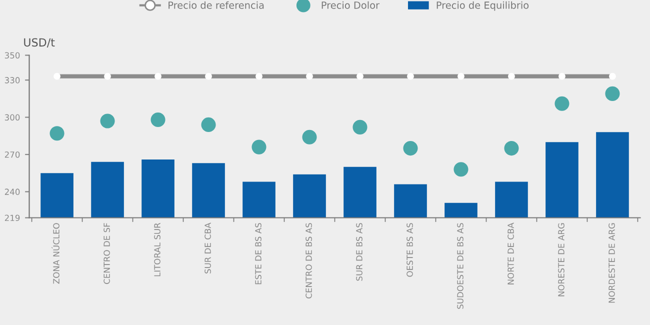 The image size is (650, 325). I want to click on x-tick-label: SUR DE CBA, so click(207, 248).